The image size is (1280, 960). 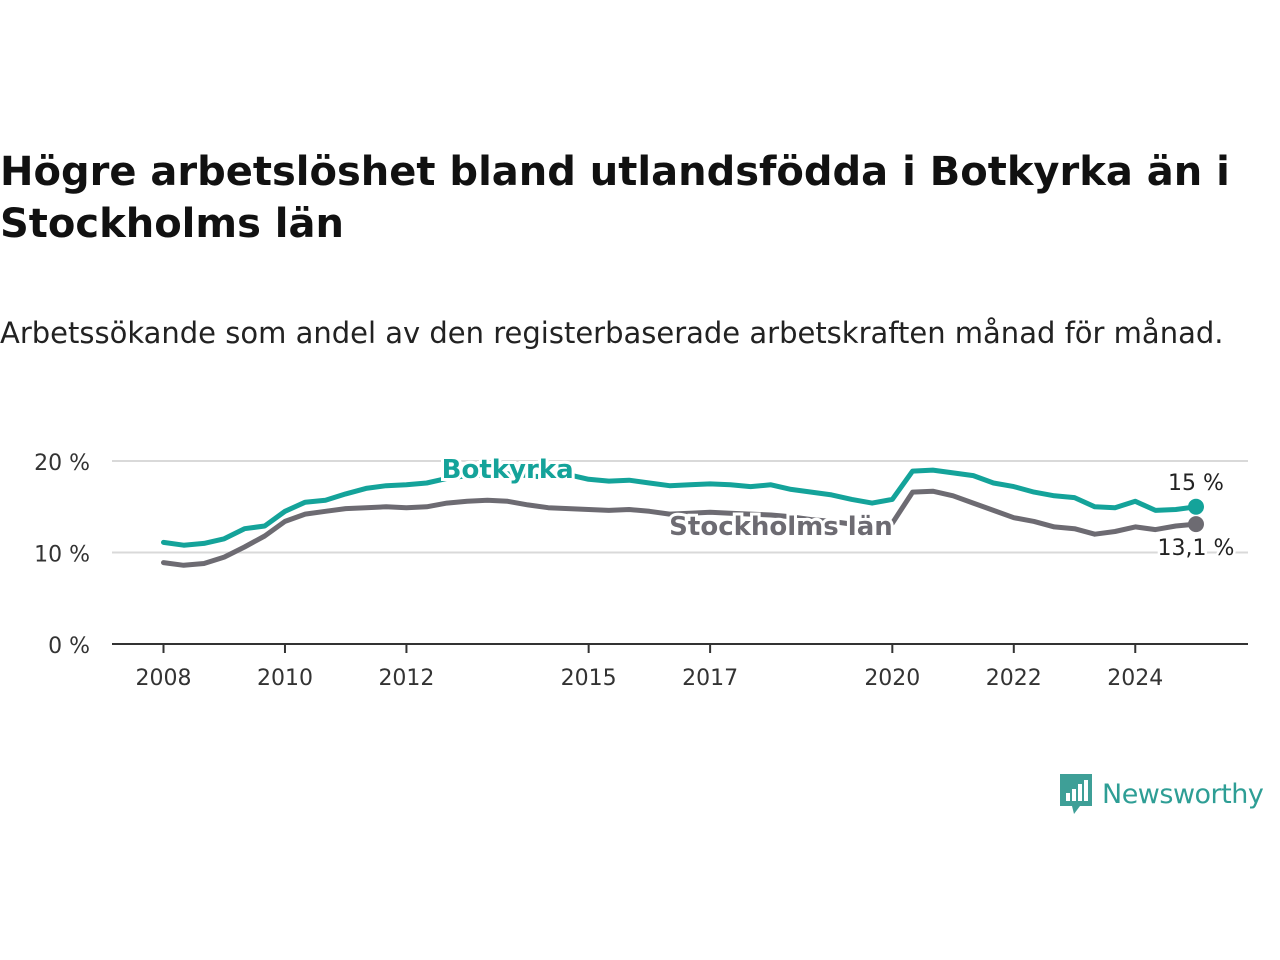 I want to click on x-tick-label: 2012, so click(x=406, y=678).